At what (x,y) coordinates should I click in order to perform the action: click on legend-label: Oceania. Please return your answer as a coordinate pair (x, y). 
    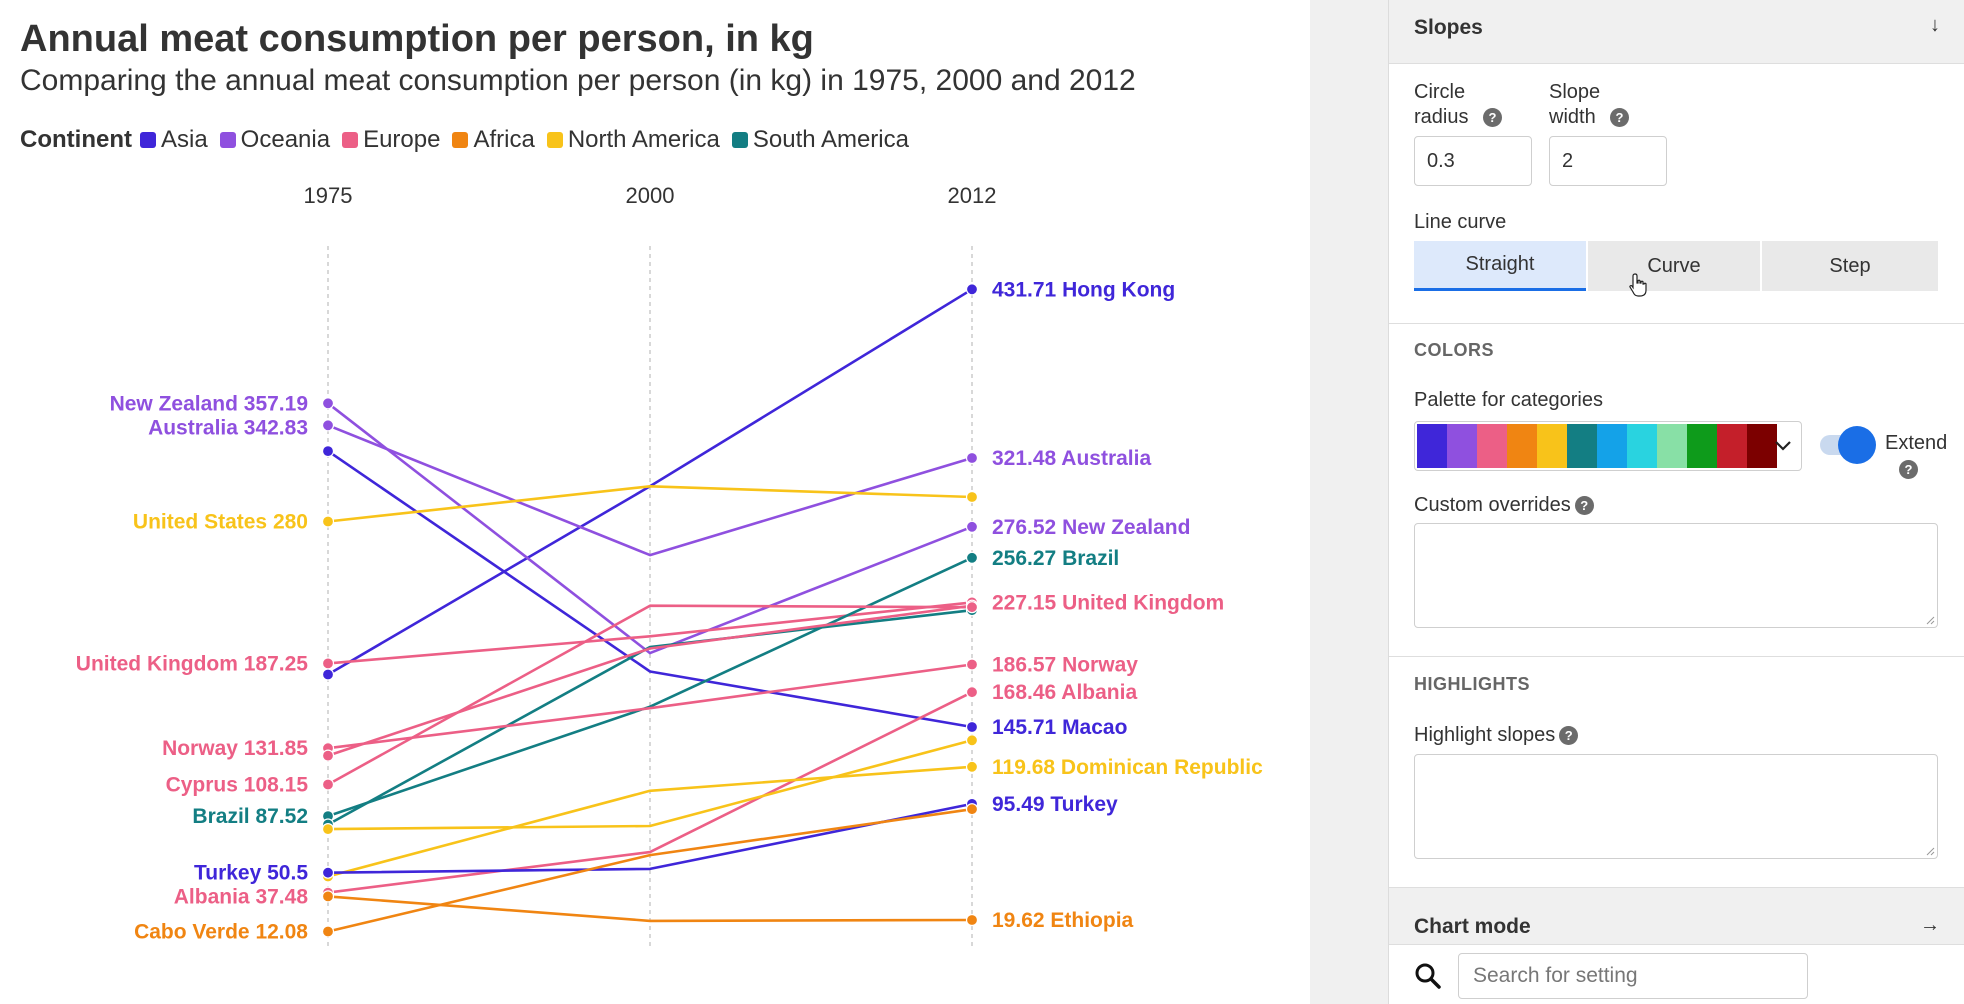
    Looking at the image, I should click on (285, 139).